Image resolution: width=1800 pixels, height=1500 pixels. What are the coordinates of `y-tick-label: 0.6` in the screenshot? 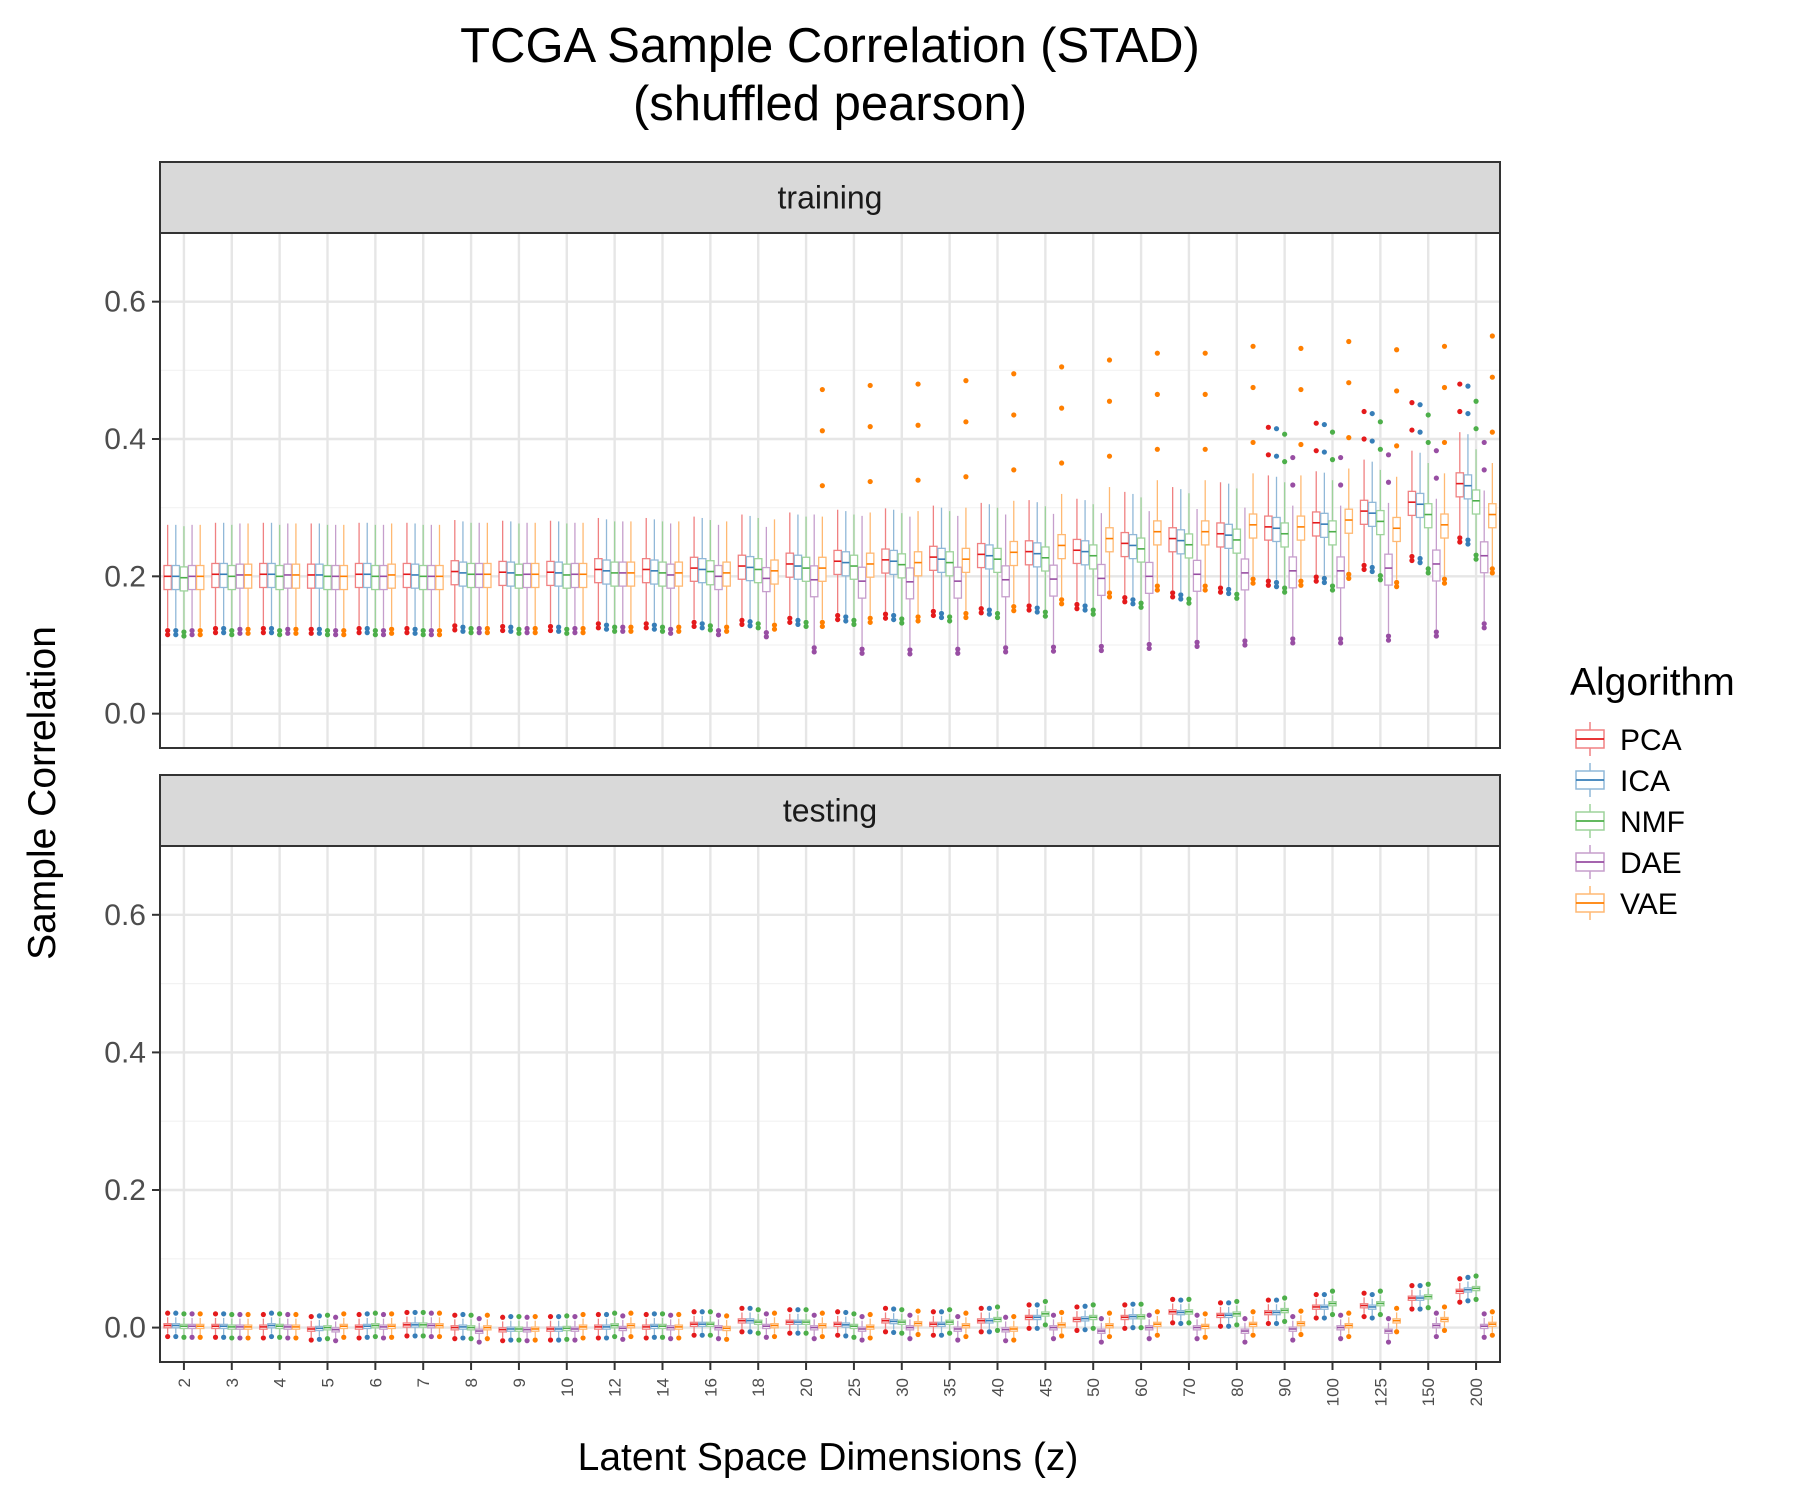 It's located at (125, 302).